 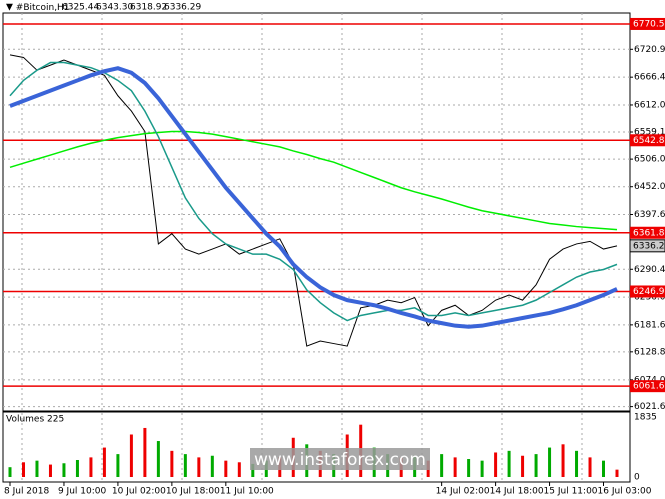 What do you see at coordinates (463, 492) in the screenshot?
I see `x-tick-label: 14 Jul 02:00` at bounding box center [463, 492].